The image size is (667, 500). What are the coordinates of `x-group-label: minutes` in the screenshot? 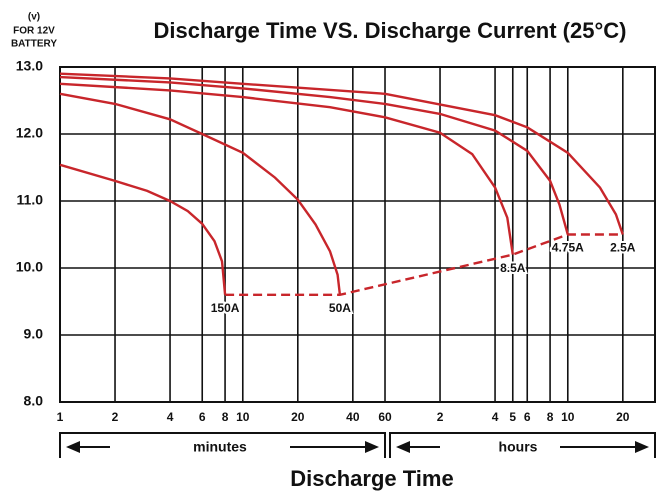 It's located at (220, 447).